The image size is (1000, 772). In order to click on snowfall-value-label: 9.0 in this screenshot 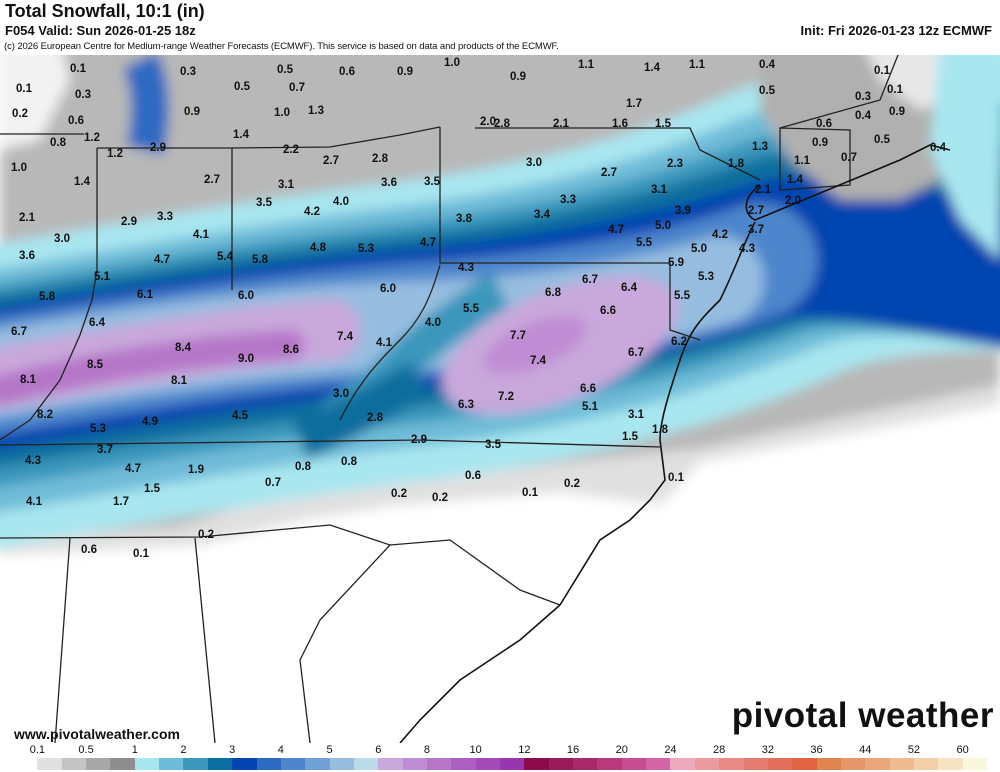, I will do `click(246, 359)`.